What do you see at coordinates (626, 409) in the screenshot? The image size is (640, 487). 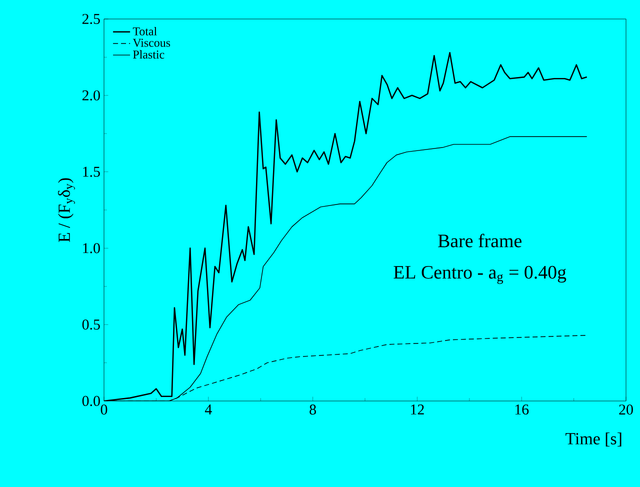 I see `x-tick-label: 20` at bounding box center [626, 409].